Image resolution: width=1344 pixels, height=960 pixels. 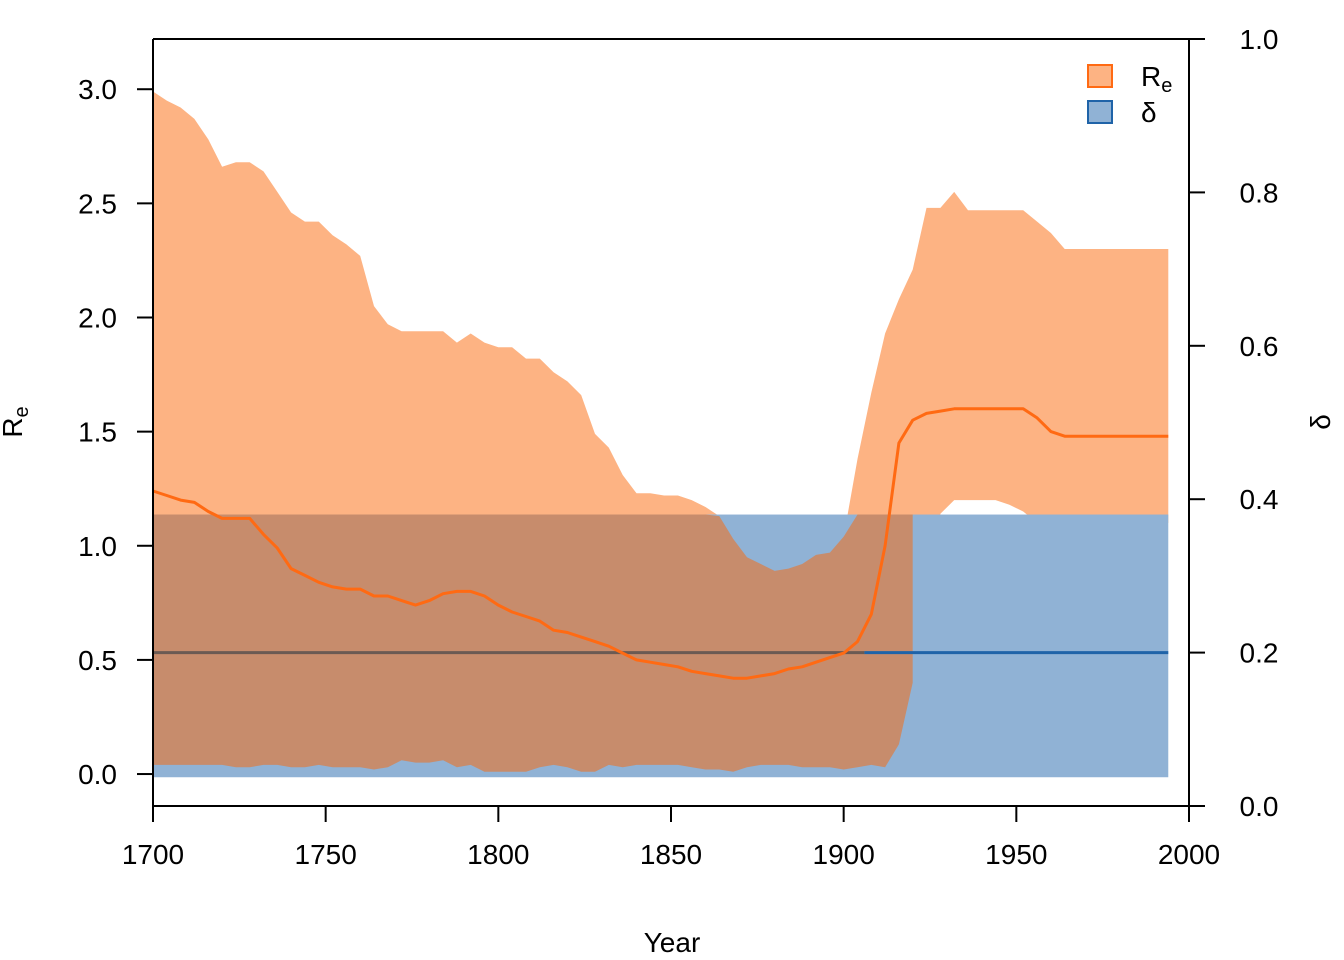 I want to click on x-tick-label: 1850, so click(x=671, y=854).